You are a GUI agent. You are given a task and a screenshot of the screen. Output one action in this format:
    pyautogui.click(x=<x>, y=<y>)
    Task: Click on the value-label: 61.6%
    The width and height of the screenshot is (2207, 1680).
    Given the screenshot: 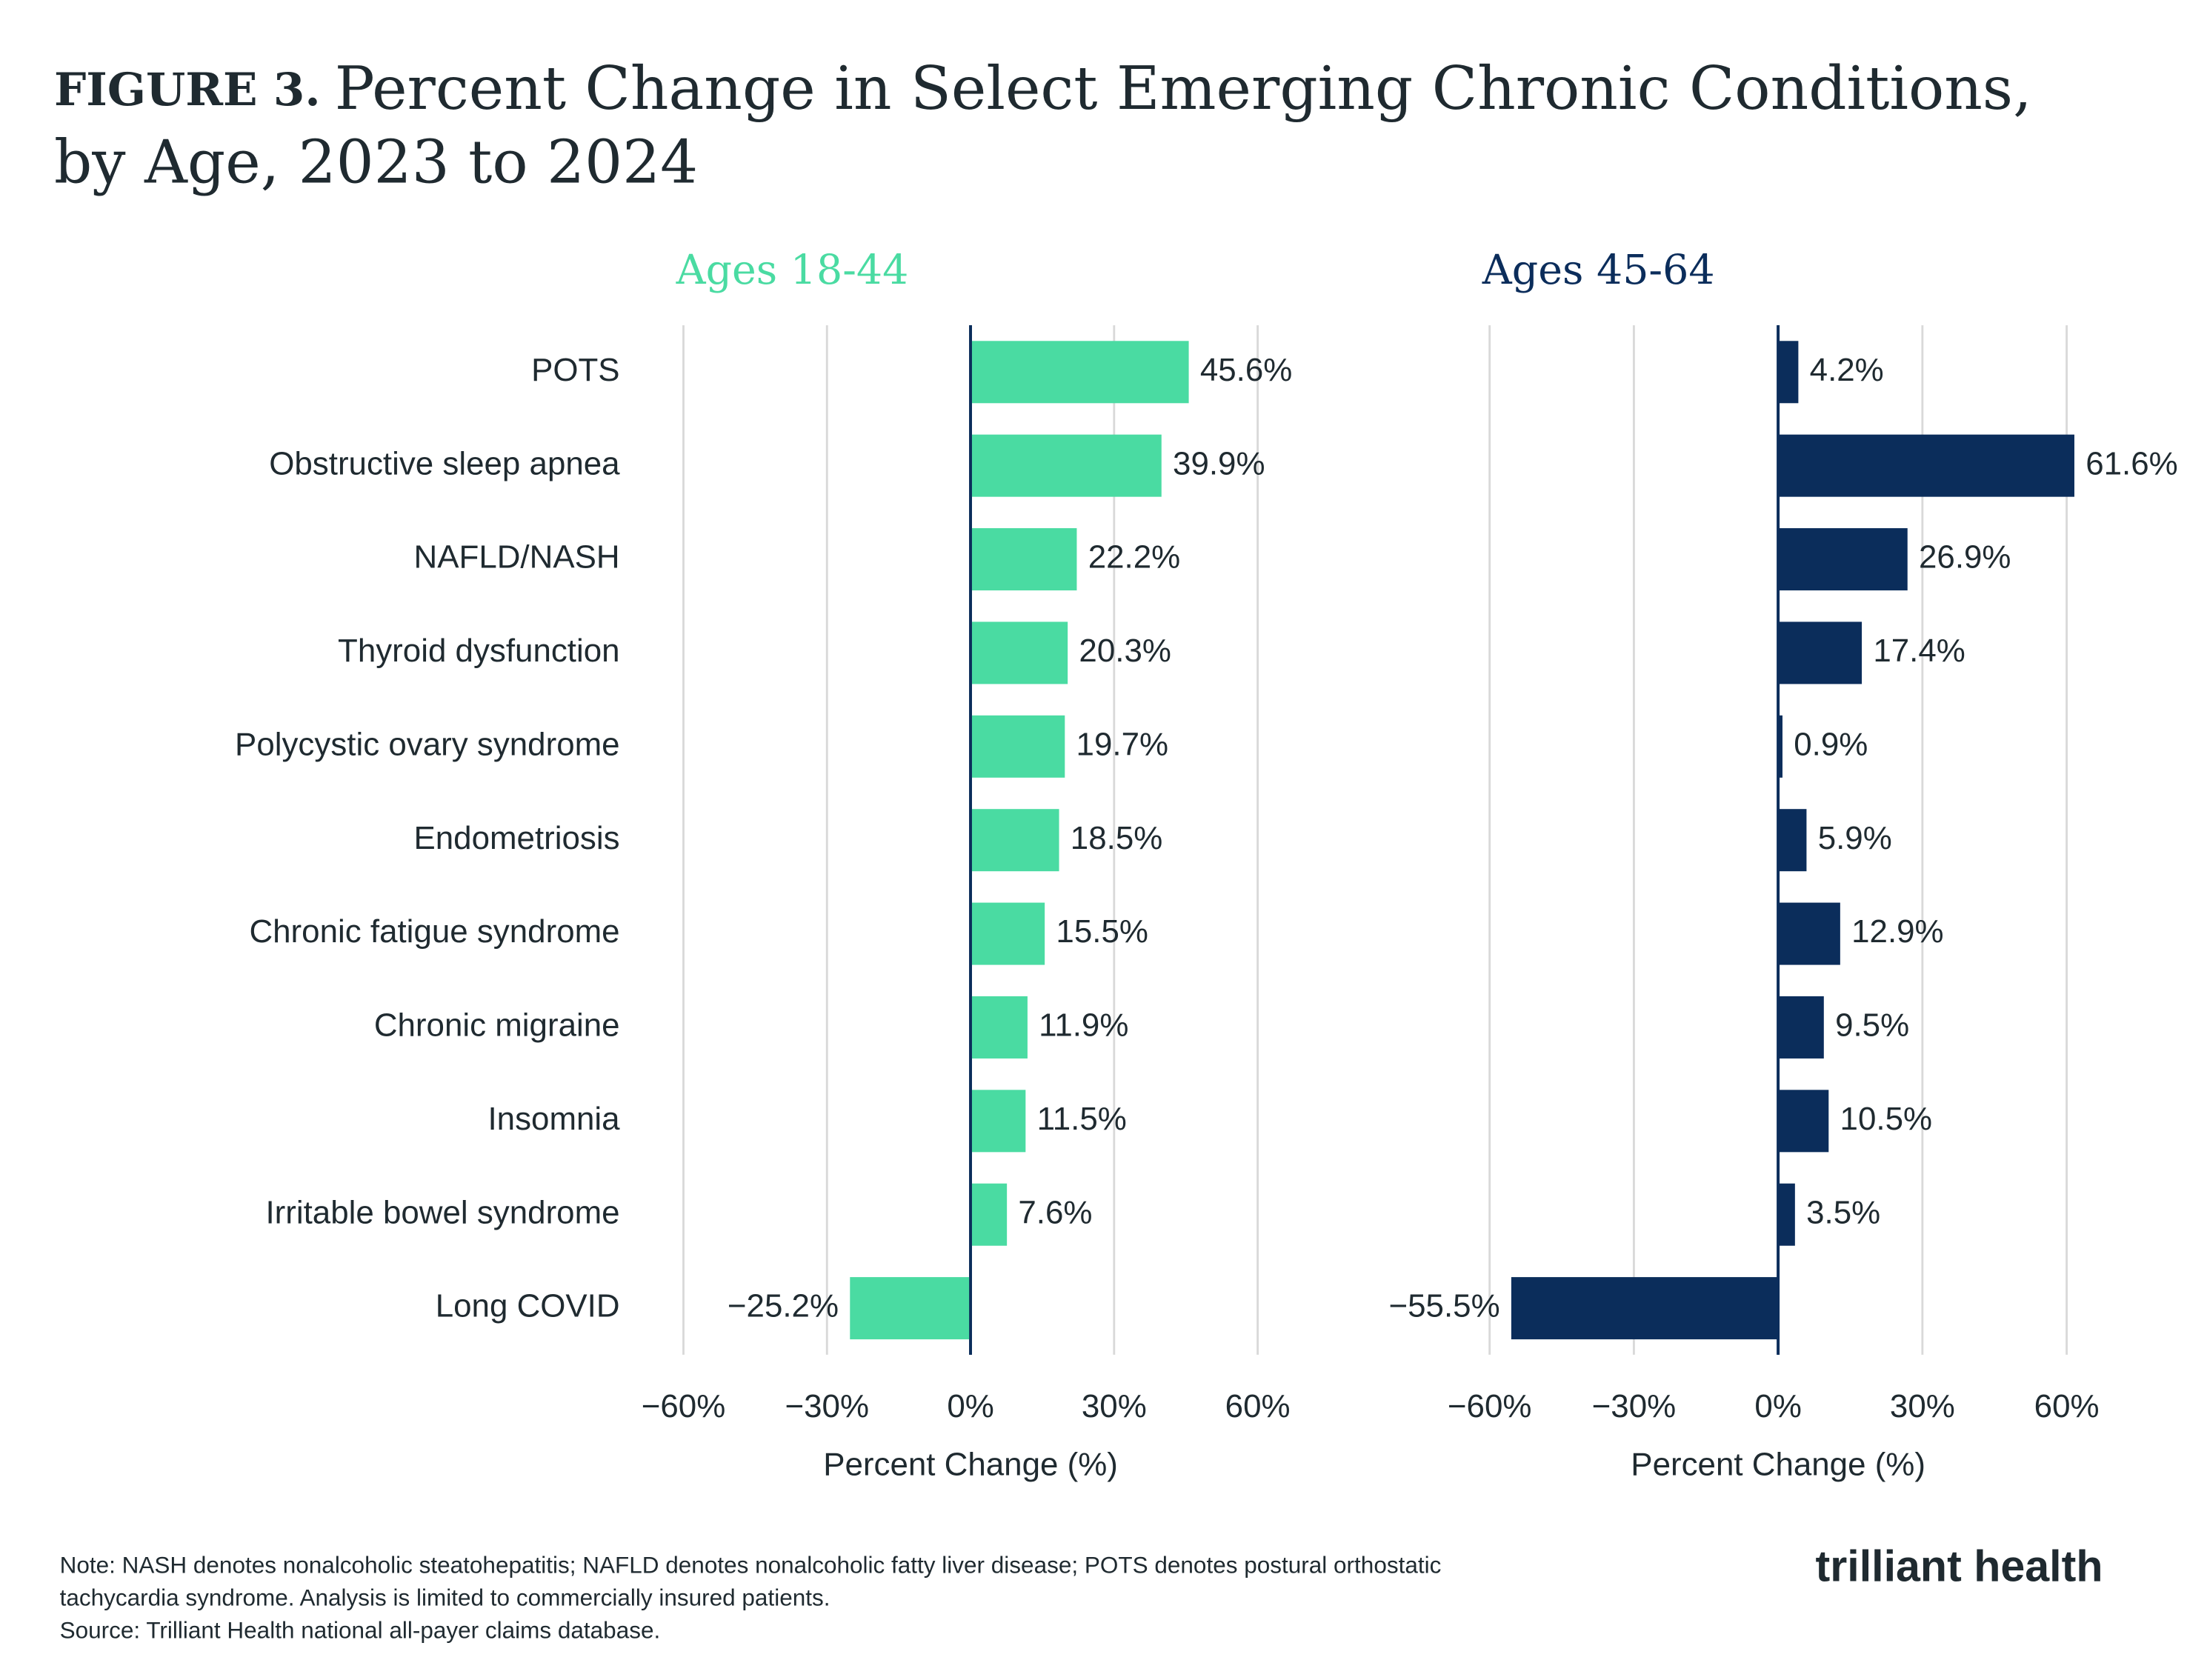 What is the action you would take?
    pyautogui.click(x=2131, y=463)
    